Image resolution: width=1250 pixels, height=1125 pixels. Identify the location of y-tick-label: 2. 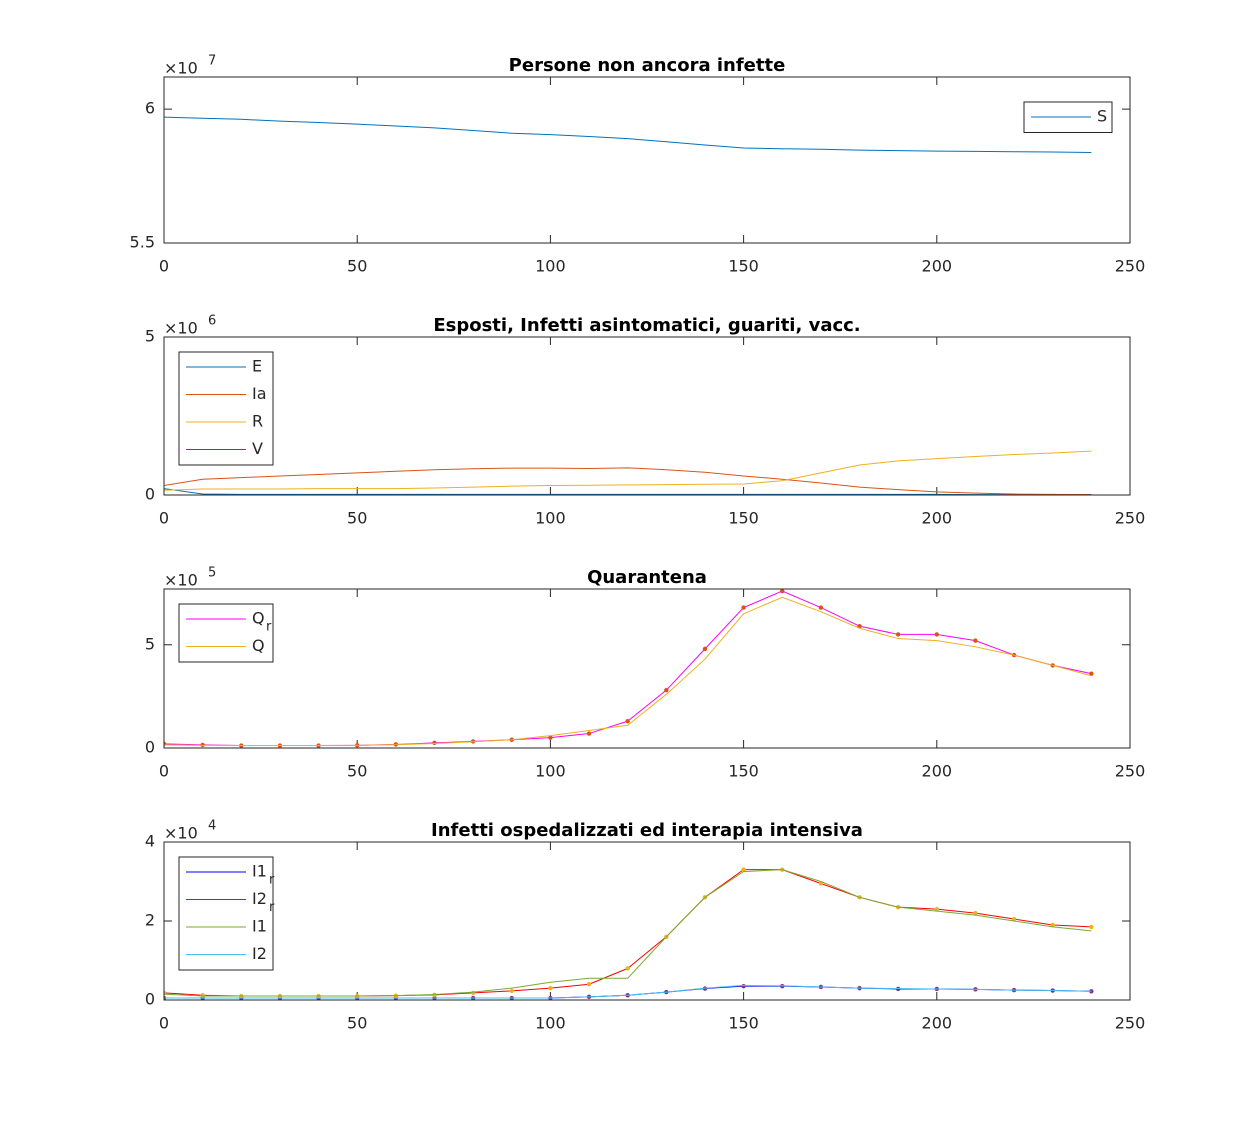
(150, 920).